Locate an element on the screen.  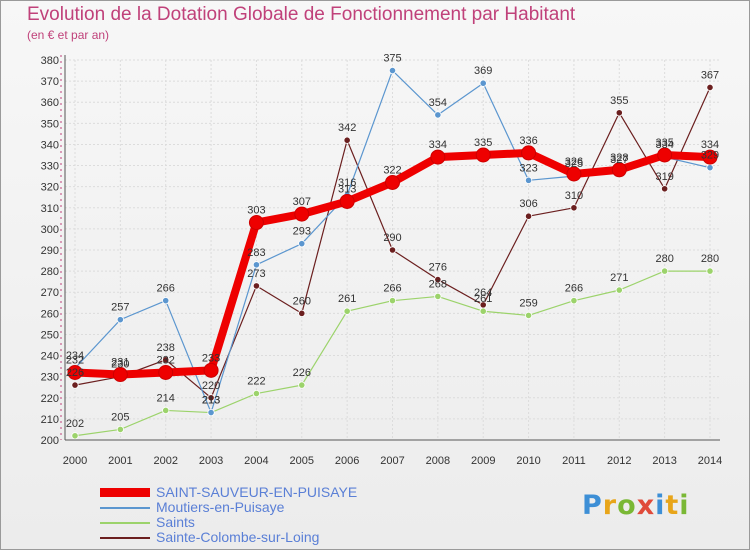
data-label: 226 is located at coordinates (302, 373).